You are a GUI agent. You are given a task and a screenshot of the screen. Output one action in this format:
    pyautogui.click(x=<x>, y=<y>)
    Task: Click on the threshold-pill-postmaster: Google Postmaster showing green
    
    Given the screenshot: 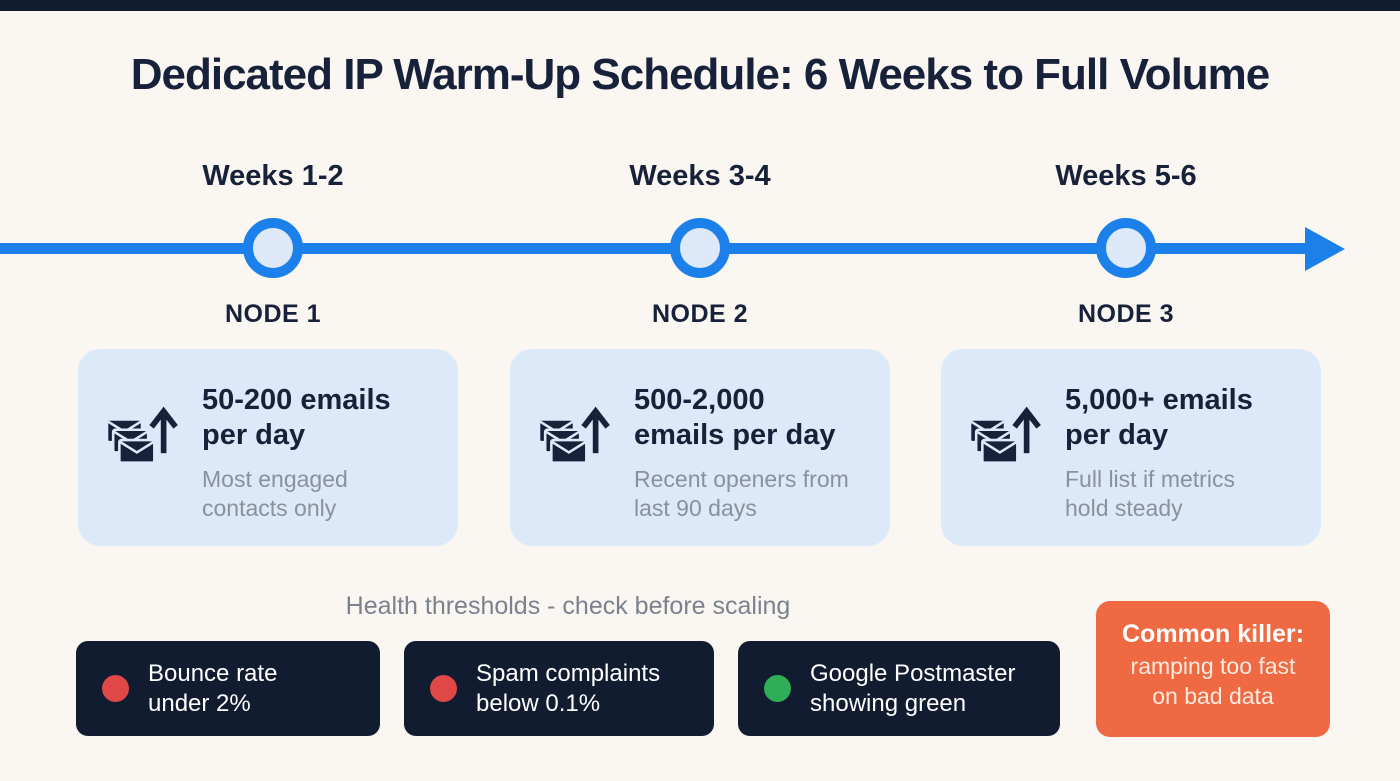 What is the action you would take?
    pyautogui.click(x=899, y=688)
    